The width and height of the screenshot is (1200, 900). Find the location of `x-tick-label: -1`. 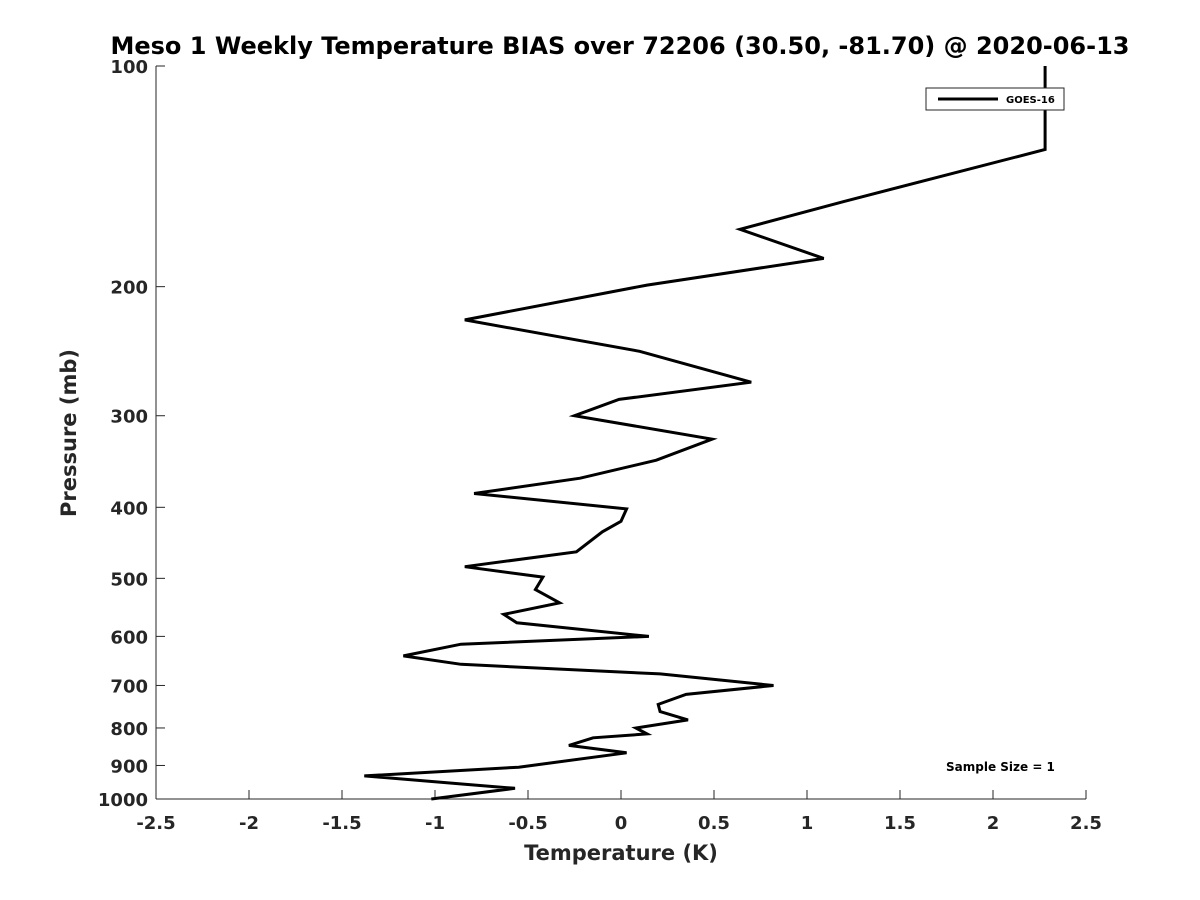

x-tick-label: -1 is located at coordinates (435, 823).